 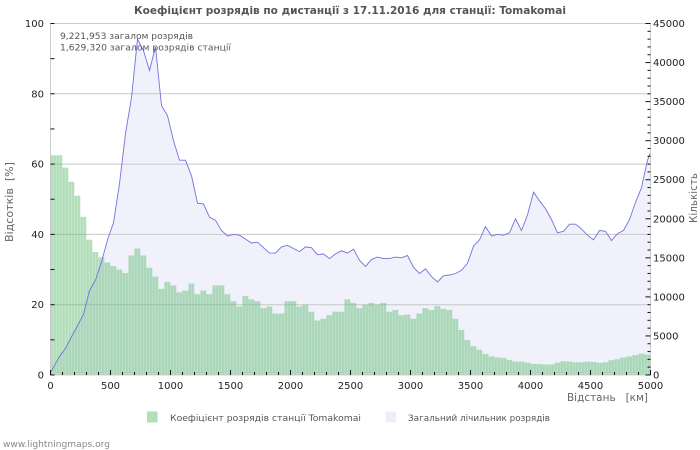 I want to click on legend-swatch-green, so click(x=152, y=417).